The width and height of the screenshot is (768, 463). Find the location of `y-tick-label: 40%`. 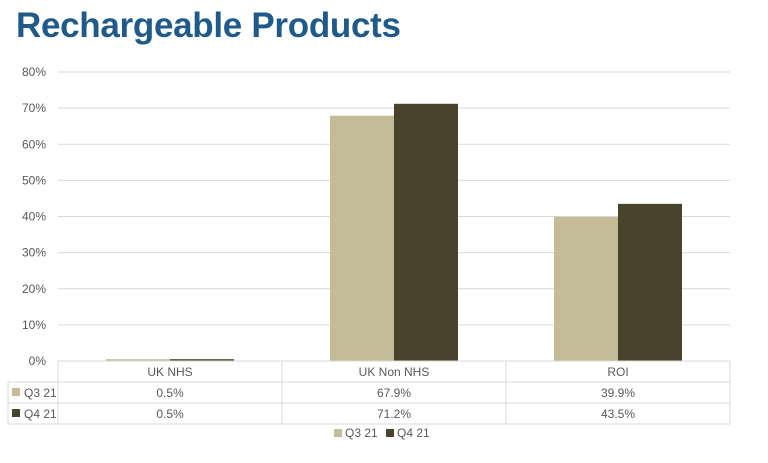

y-tick-label: 40% is located at coordinates (34, 217).